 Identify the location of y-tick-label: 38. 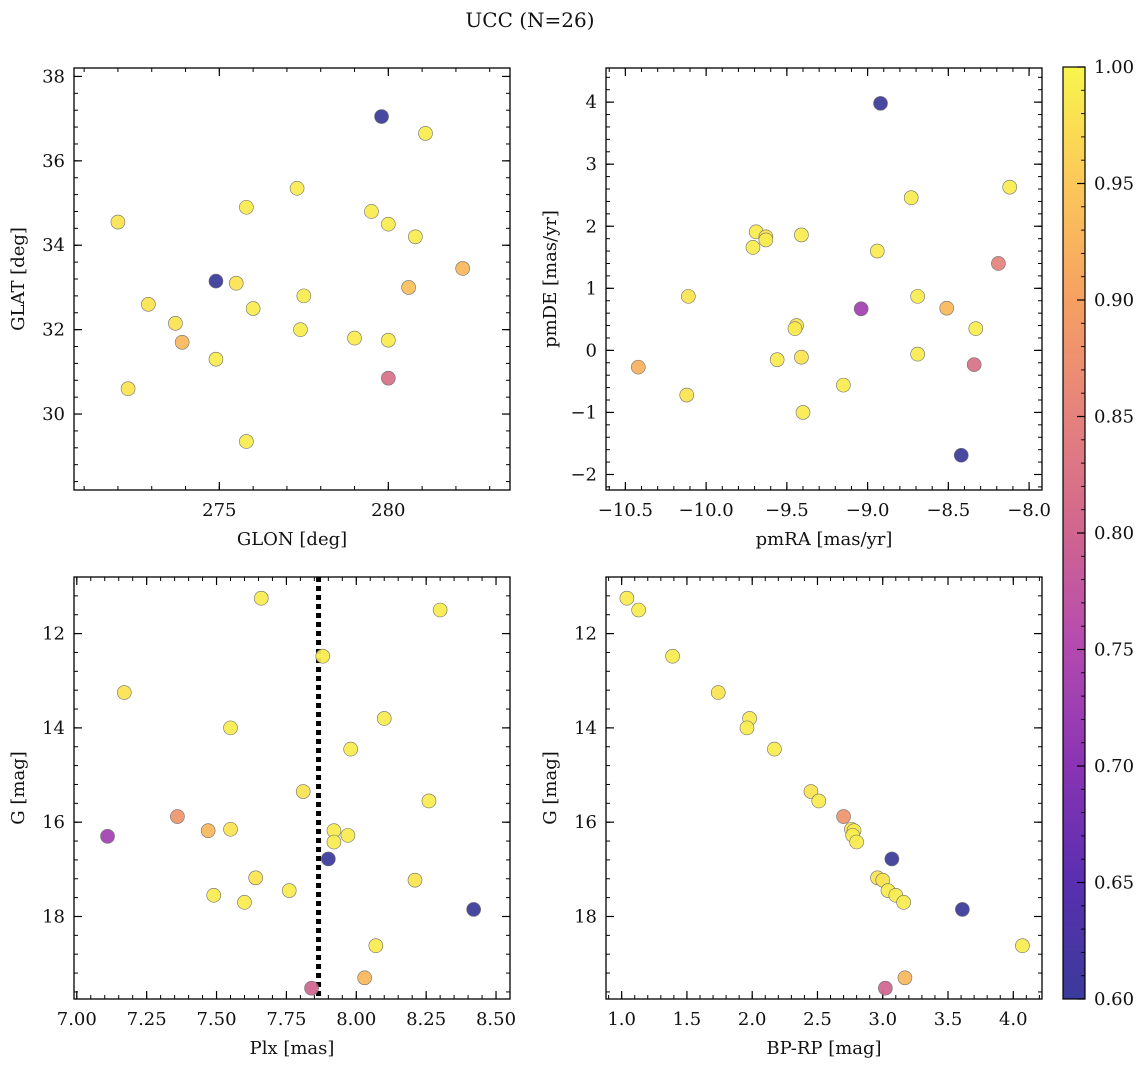
(53, 76).